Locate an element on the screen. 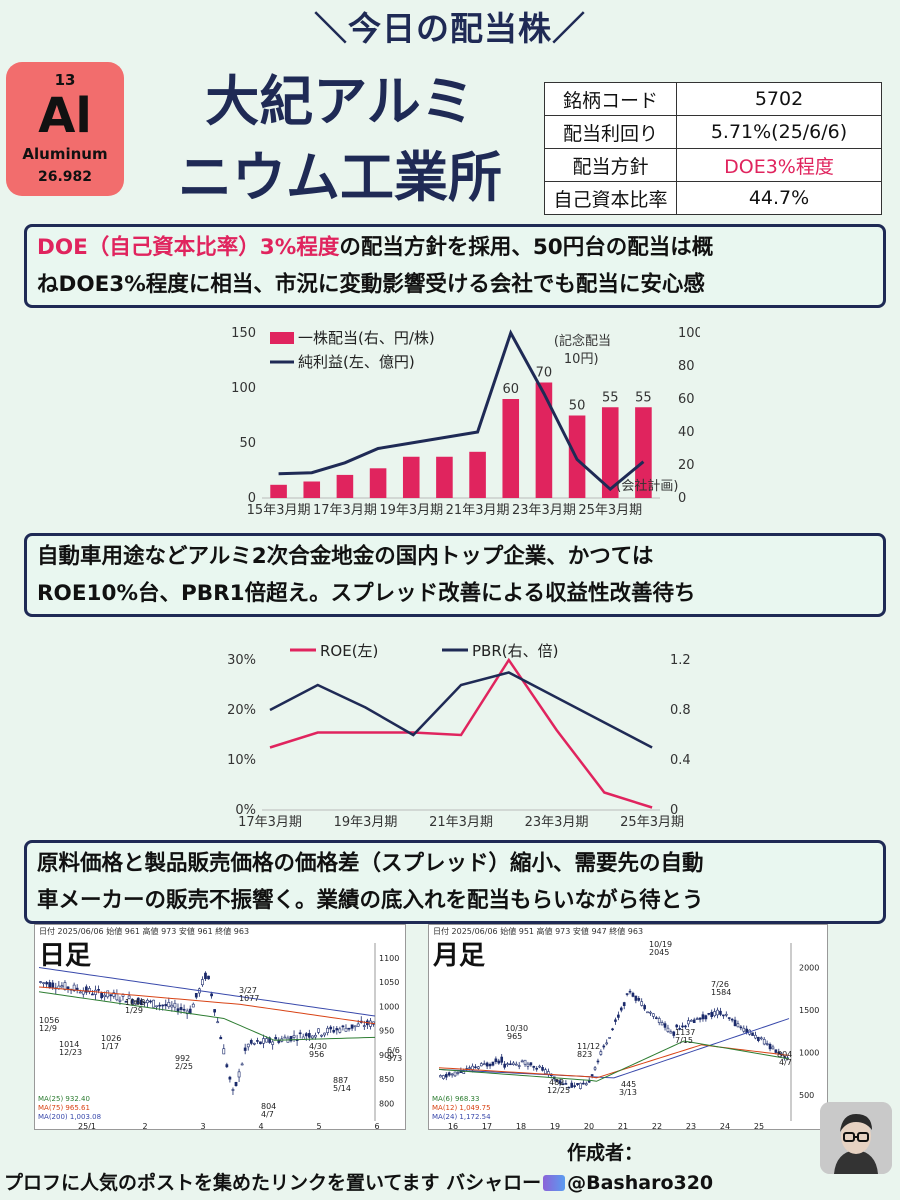 The height and width of the screenshot is (1200, 900). price-annotation: 10/19 is located at coordinates (660, 944).